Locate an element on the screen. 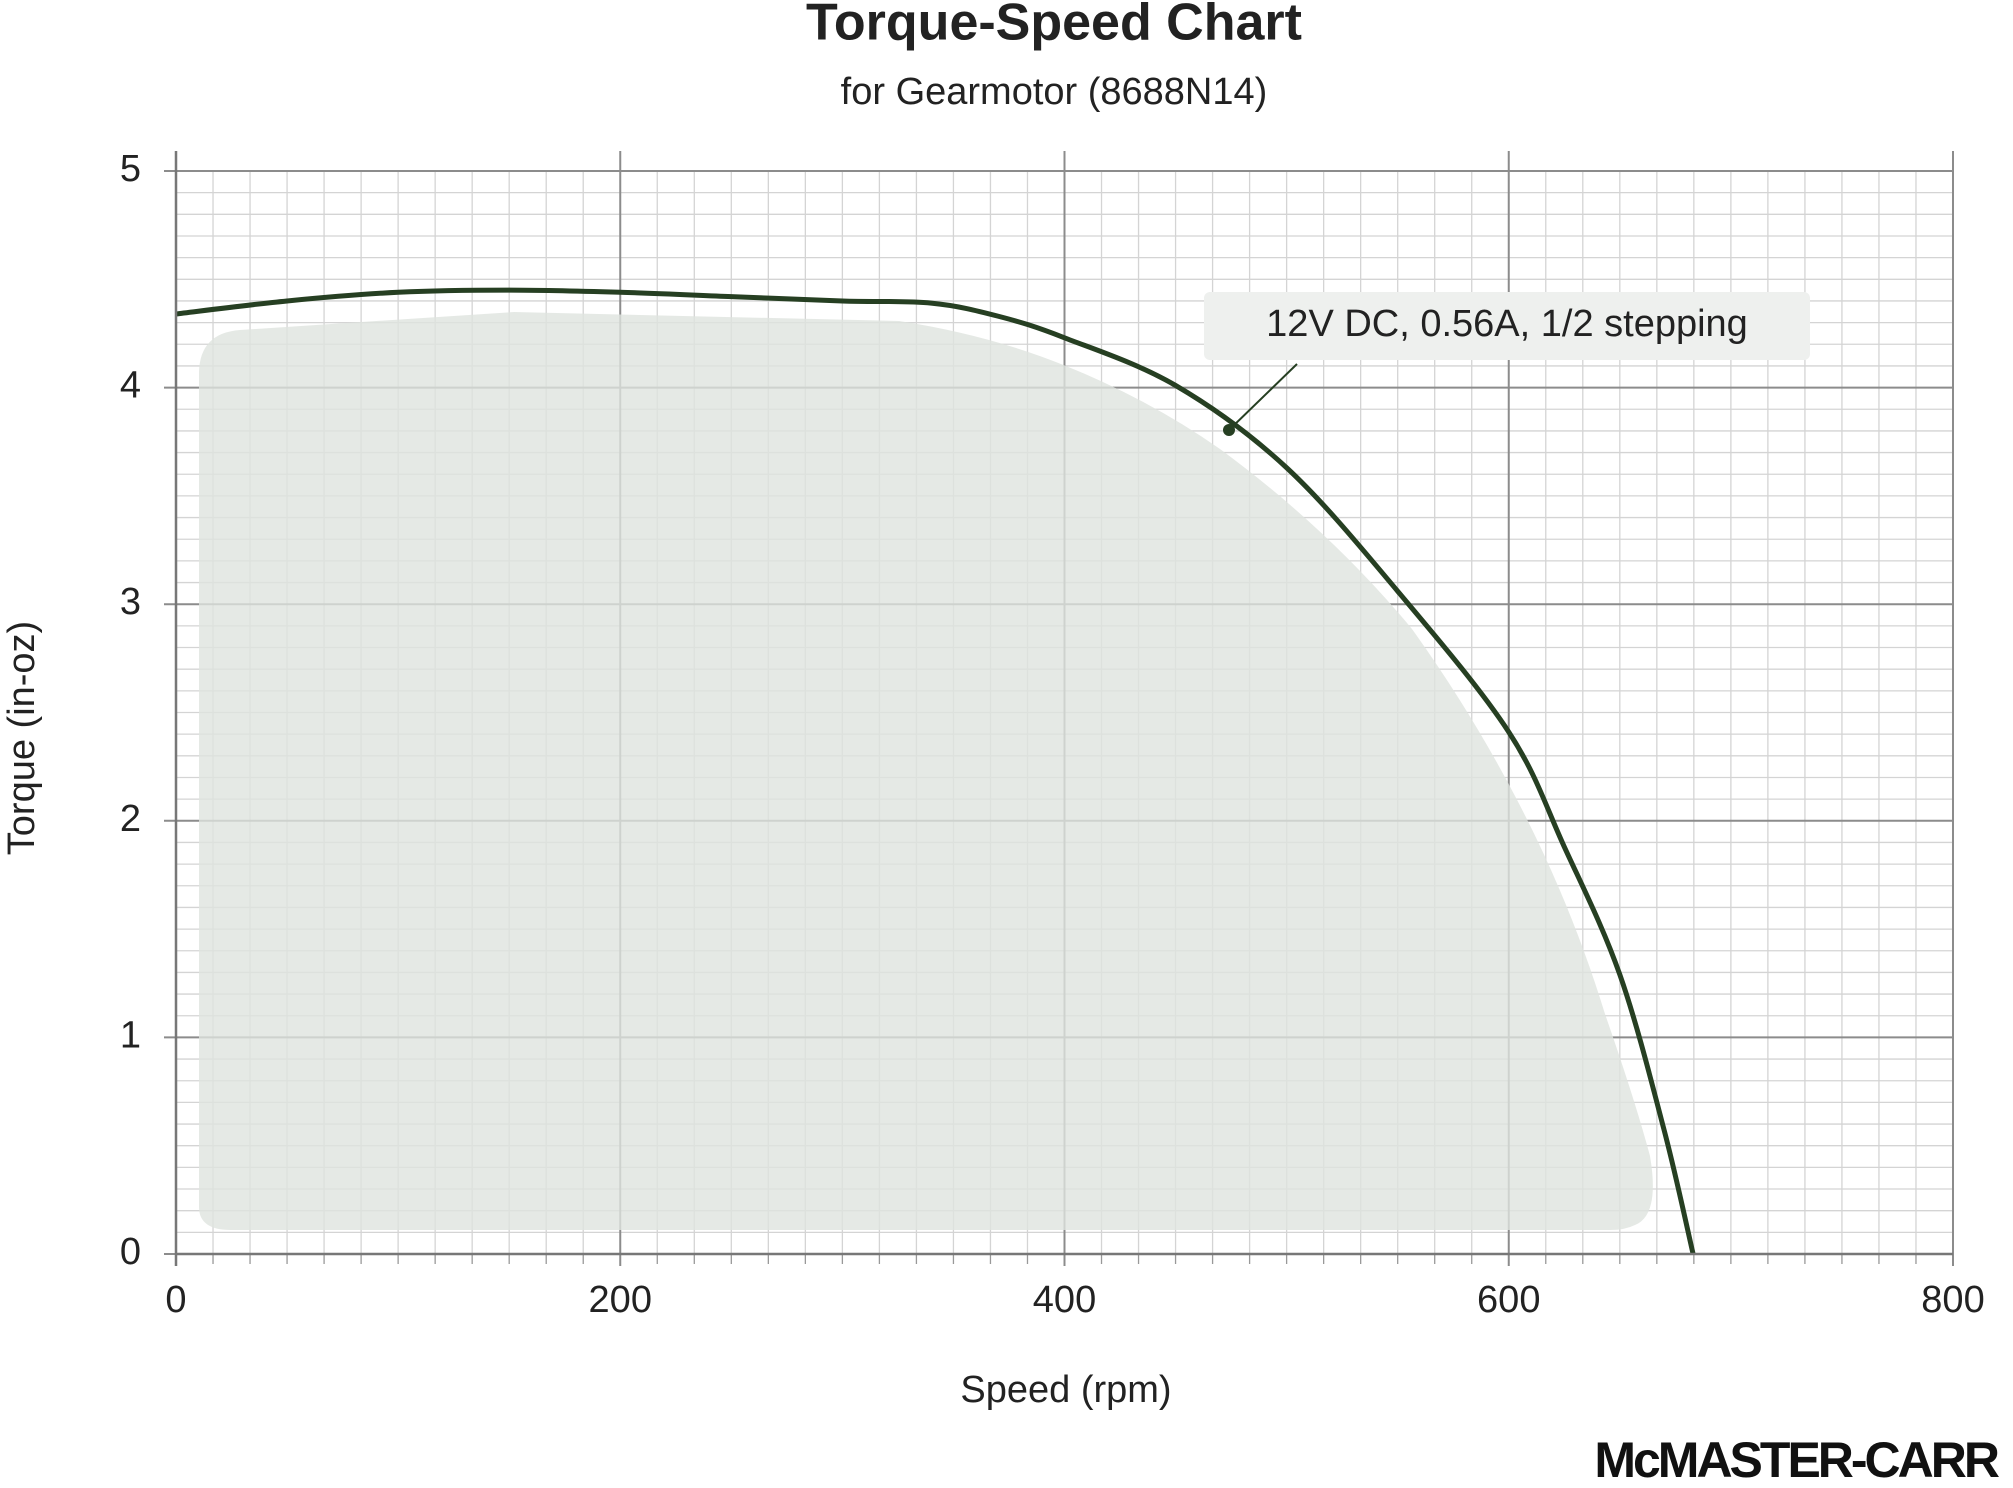 This screenshot has width=2013, height=1488. chart-title: Torque-Speed Chart is located at coordinates (1054, 26).